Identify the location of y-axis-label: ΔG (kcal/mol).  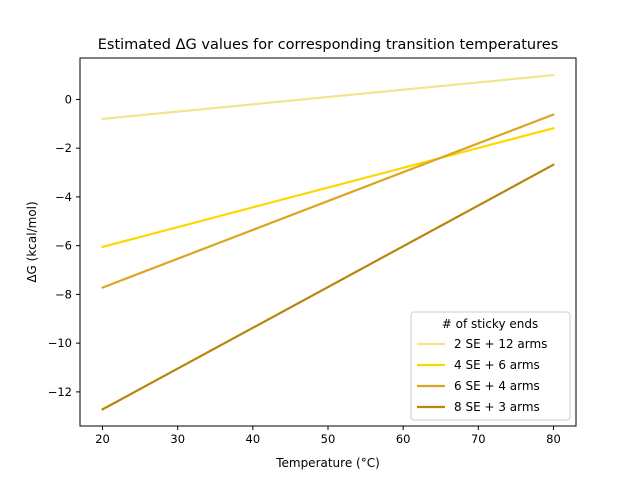
(32, 241).